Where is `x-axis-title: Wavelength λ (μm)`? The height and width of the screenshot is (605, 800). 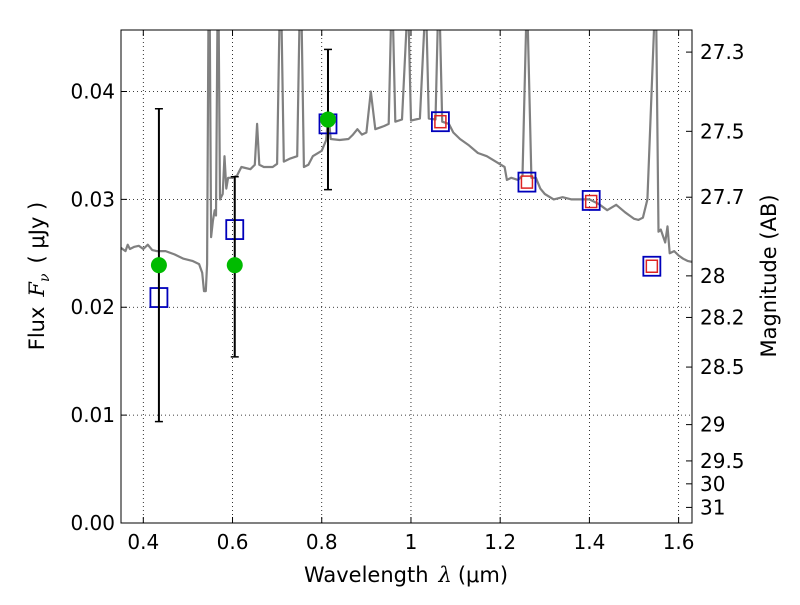 x-axis-title: Wavelength λ (μm) is located at coordinates (406, 575).